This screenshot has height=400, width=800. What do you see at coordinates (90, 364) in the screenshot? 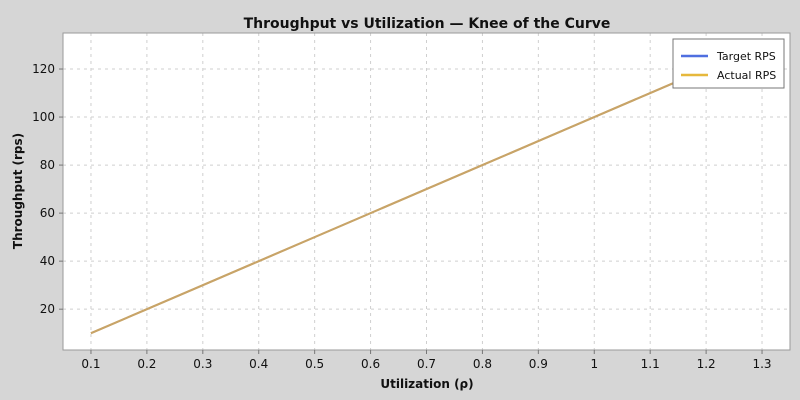
I see `x-tick-label: 0.1` at bounding box center [90, 364].